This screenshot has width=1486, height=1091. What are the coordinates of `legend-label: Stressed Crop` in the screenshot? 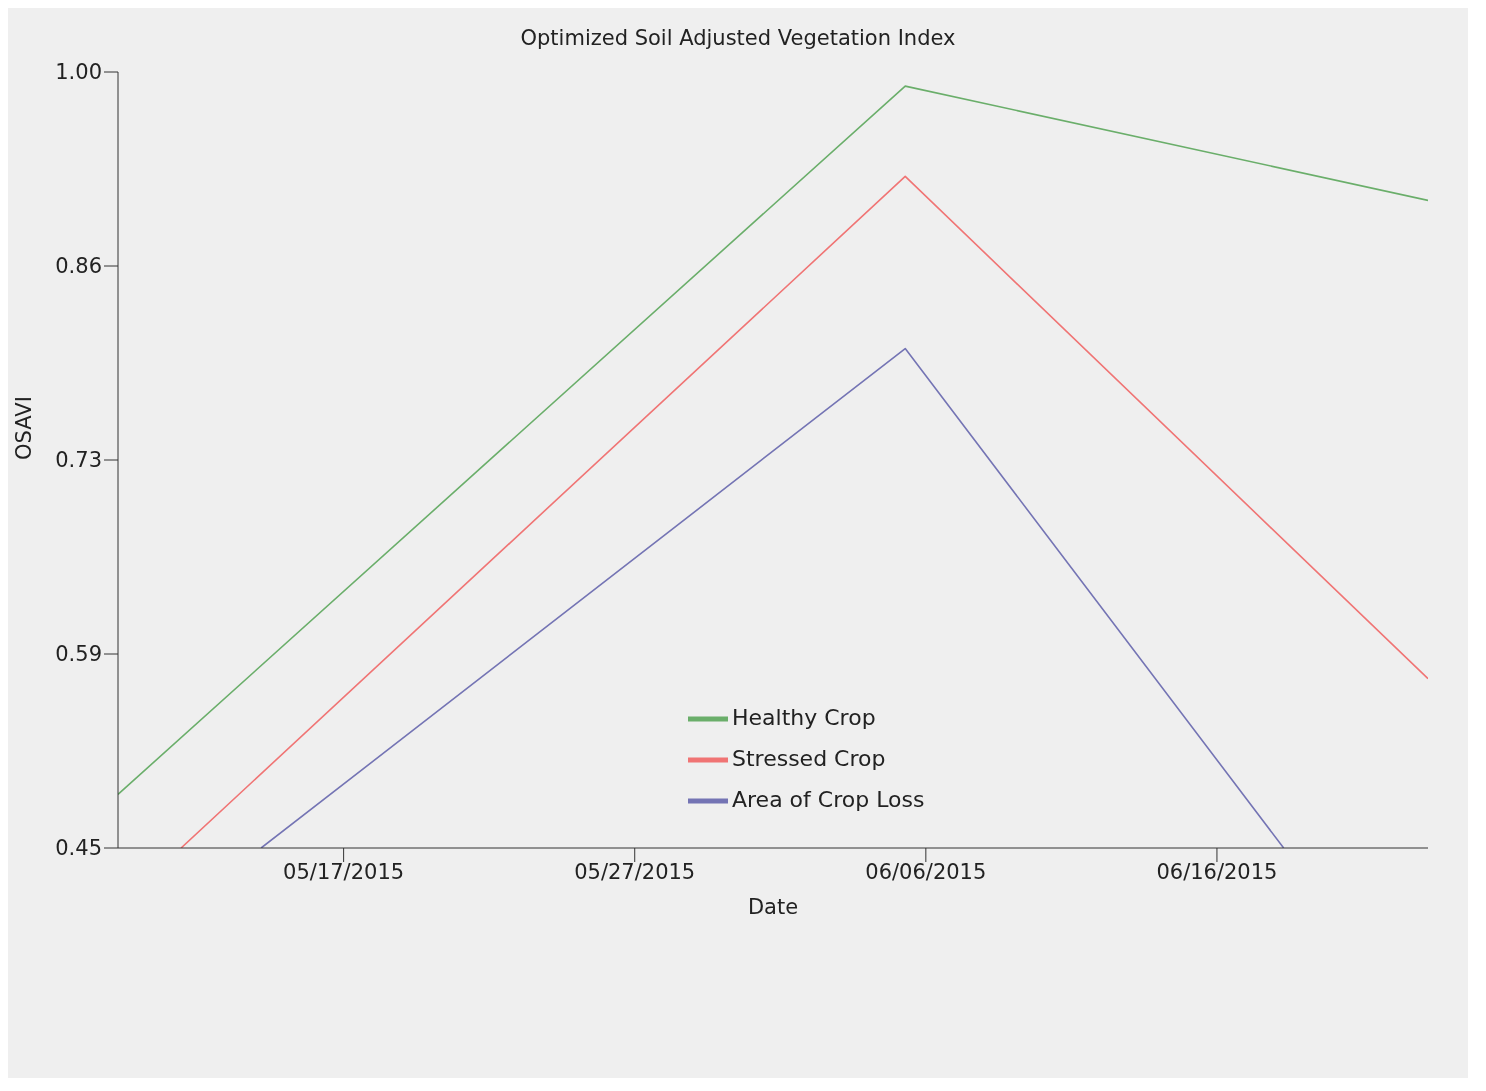 It's located at (809, 758).